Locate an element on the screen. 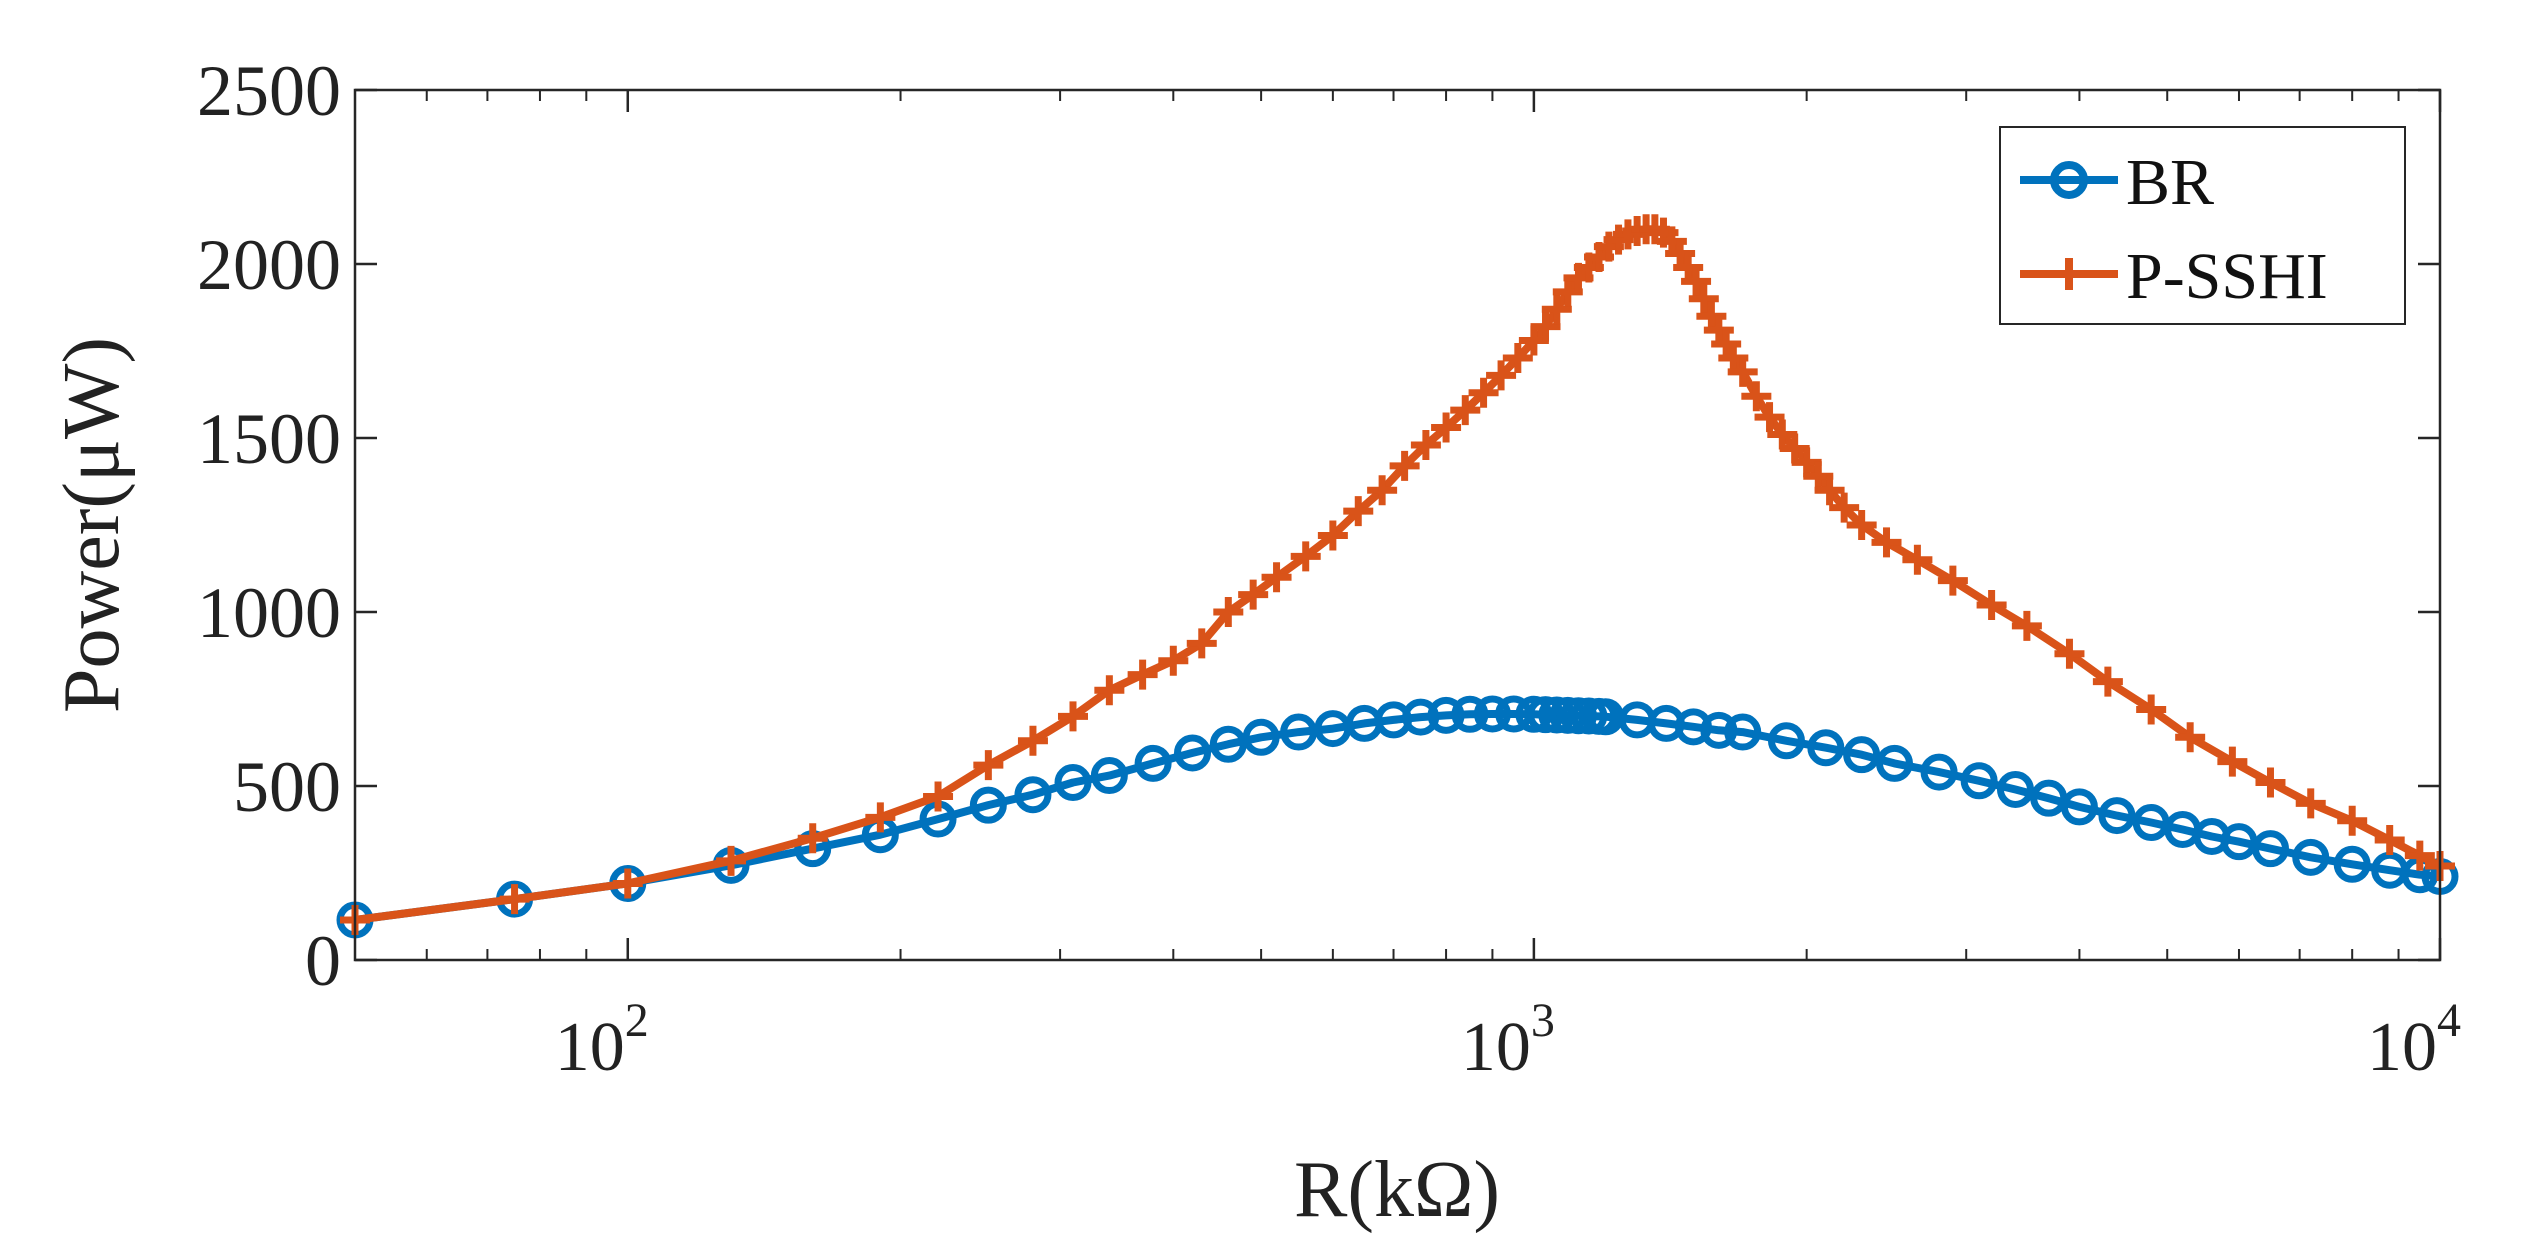 Image resolution: width=2523 pixels, height=1244 pixels. legend-br-label: BR is located at coordinates (2170, 182).